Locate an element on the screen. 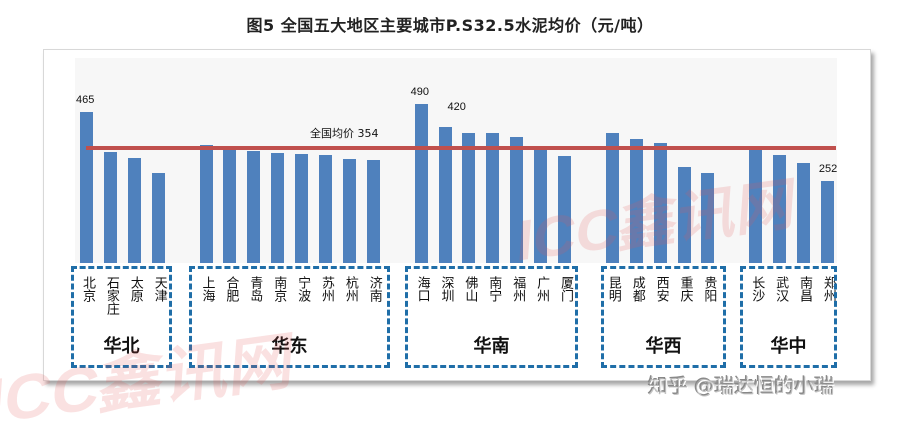  data-label: 420 is located at coordinates (456, 106).